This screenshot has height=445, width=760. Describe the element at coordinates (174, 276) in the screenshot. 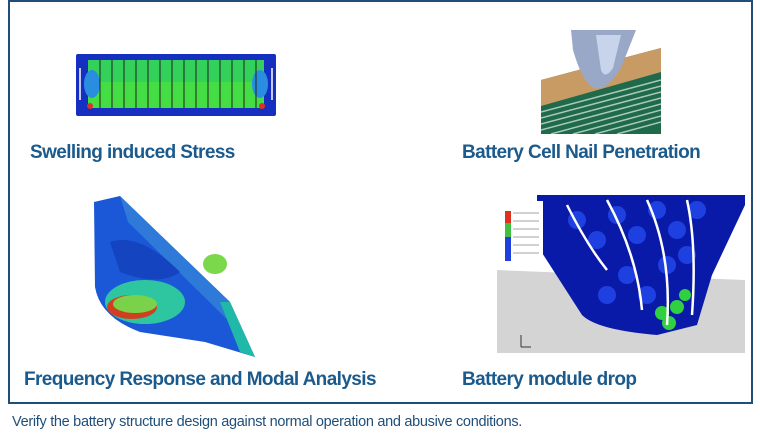

I see `modal-analysis-image` at that location.